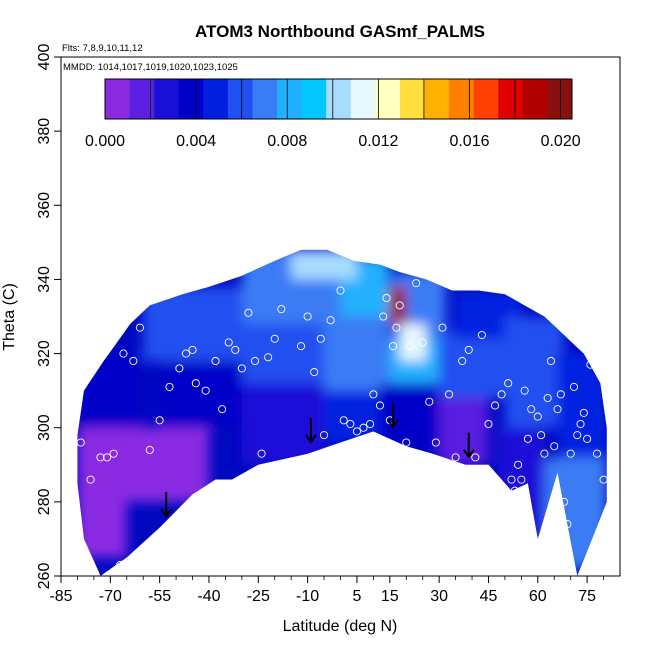 Image resolution: width=650 pixels, height=655 pixels. I want to click on x-tick-label-10: 60, so click(538, 596).